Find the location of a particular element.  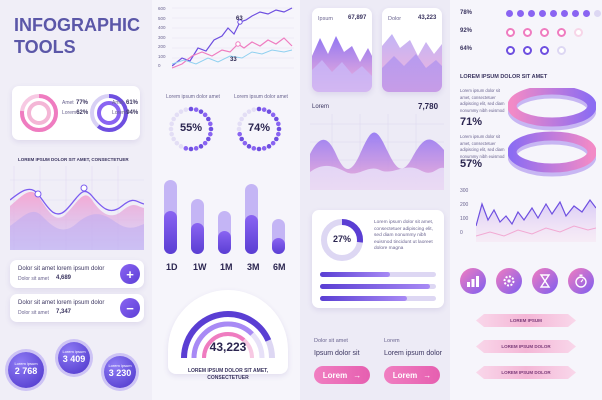

lorem-button-2: Lorem → is located at coordinates (412, 375).